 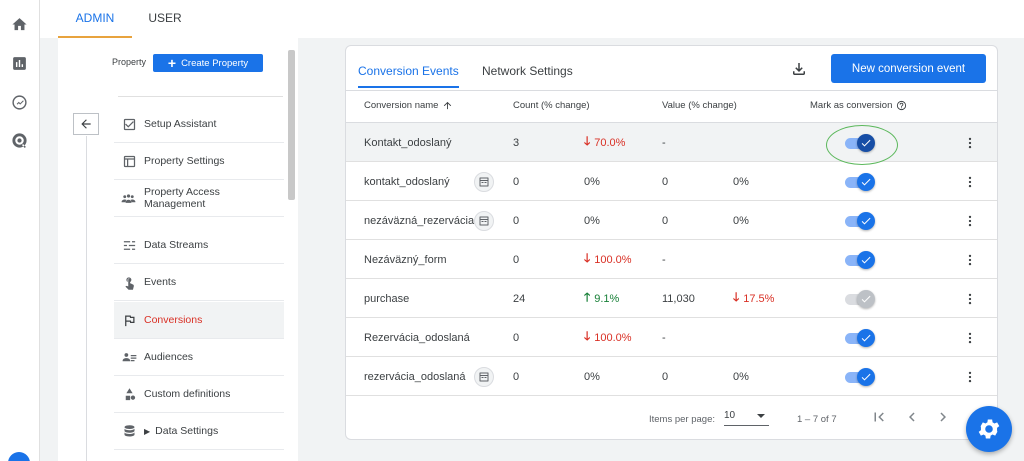 I want to click on checkbox-icon, so click(x=129, y=124).